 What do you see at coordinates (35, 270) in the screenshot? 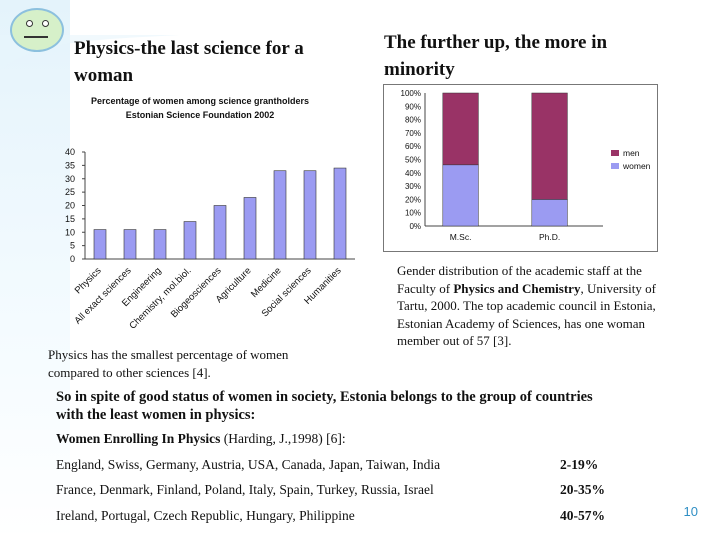
I see `background-stripe` at bounding box center [35, 270].